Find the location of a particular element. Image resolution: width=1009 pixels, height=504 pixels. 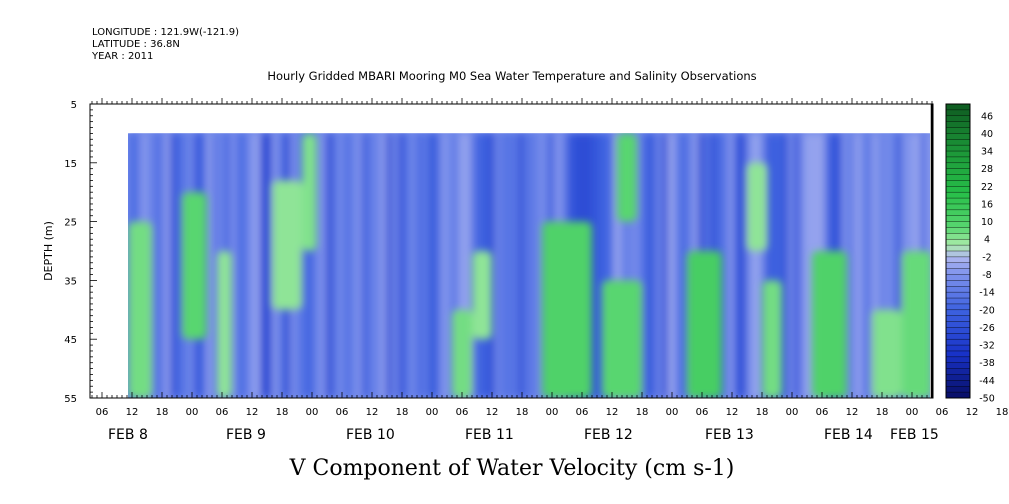

colorbar-tick-label: -14 is located at coordinates (987, 293).